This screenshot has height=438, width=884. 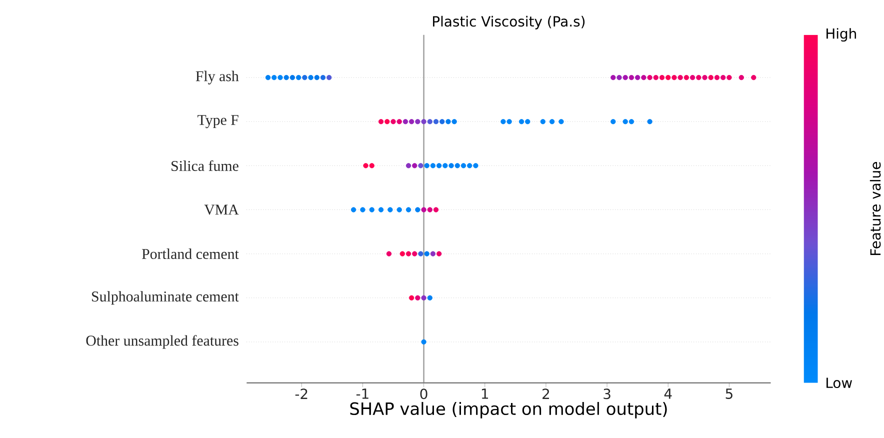 What do you see at coordinates (508, 410) in the screenshot?
I see `x-axis-title: SHAP value (impact on model output)` at bounding box center [508, 410].